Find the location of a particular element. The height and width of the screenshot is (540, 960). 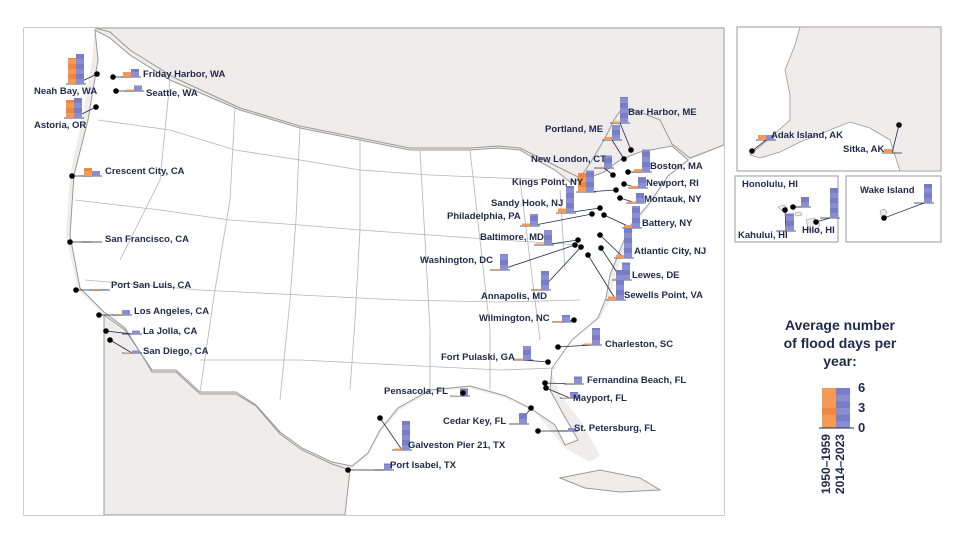

station-label: Fernandina Beach, FL is located at coordinates (636, 380).